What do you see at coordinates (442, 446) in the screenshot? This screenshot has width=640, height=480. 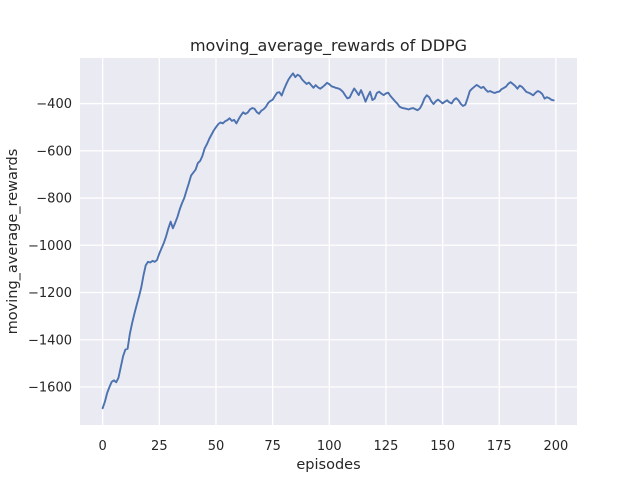 I see `x-tick-label-150: 150` at bounding box center [442, 446].